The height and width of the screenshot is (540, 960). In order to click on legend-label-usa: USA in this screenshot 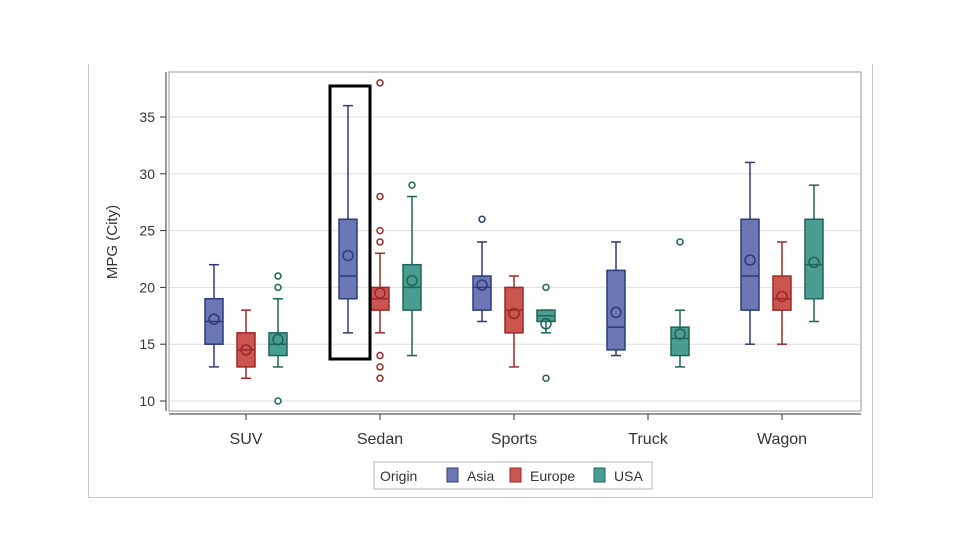, I will do `click(628, 476)`.